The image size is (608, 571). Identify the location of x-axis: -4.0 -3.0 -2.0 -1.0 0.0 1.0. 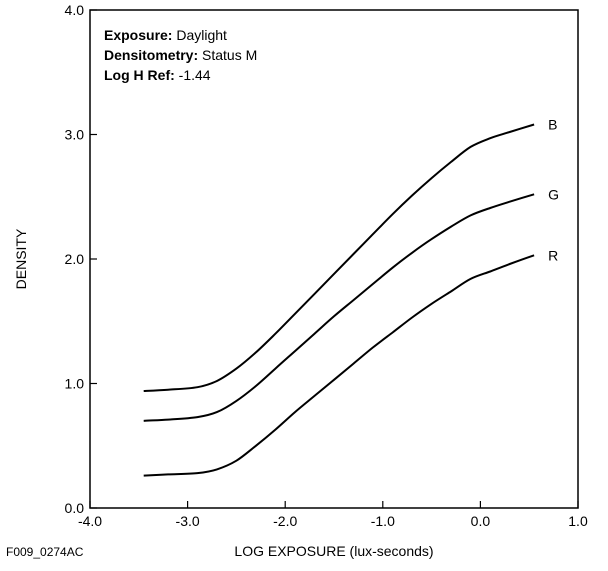
(333, 515).